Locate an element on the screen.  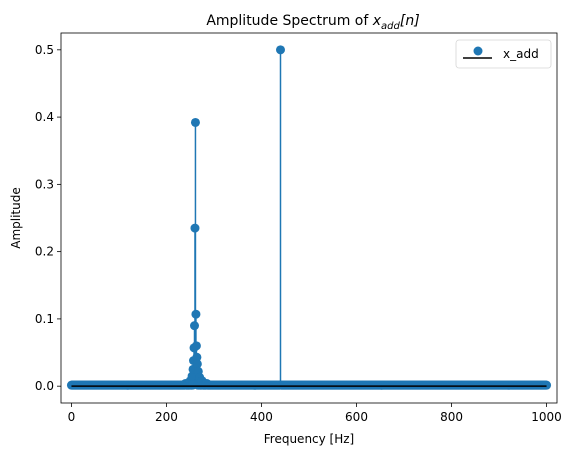
y-axis-ticks: 0.0 0.1 0.2 0.3 0.4 0.5 is located at coordinates (48, 218).